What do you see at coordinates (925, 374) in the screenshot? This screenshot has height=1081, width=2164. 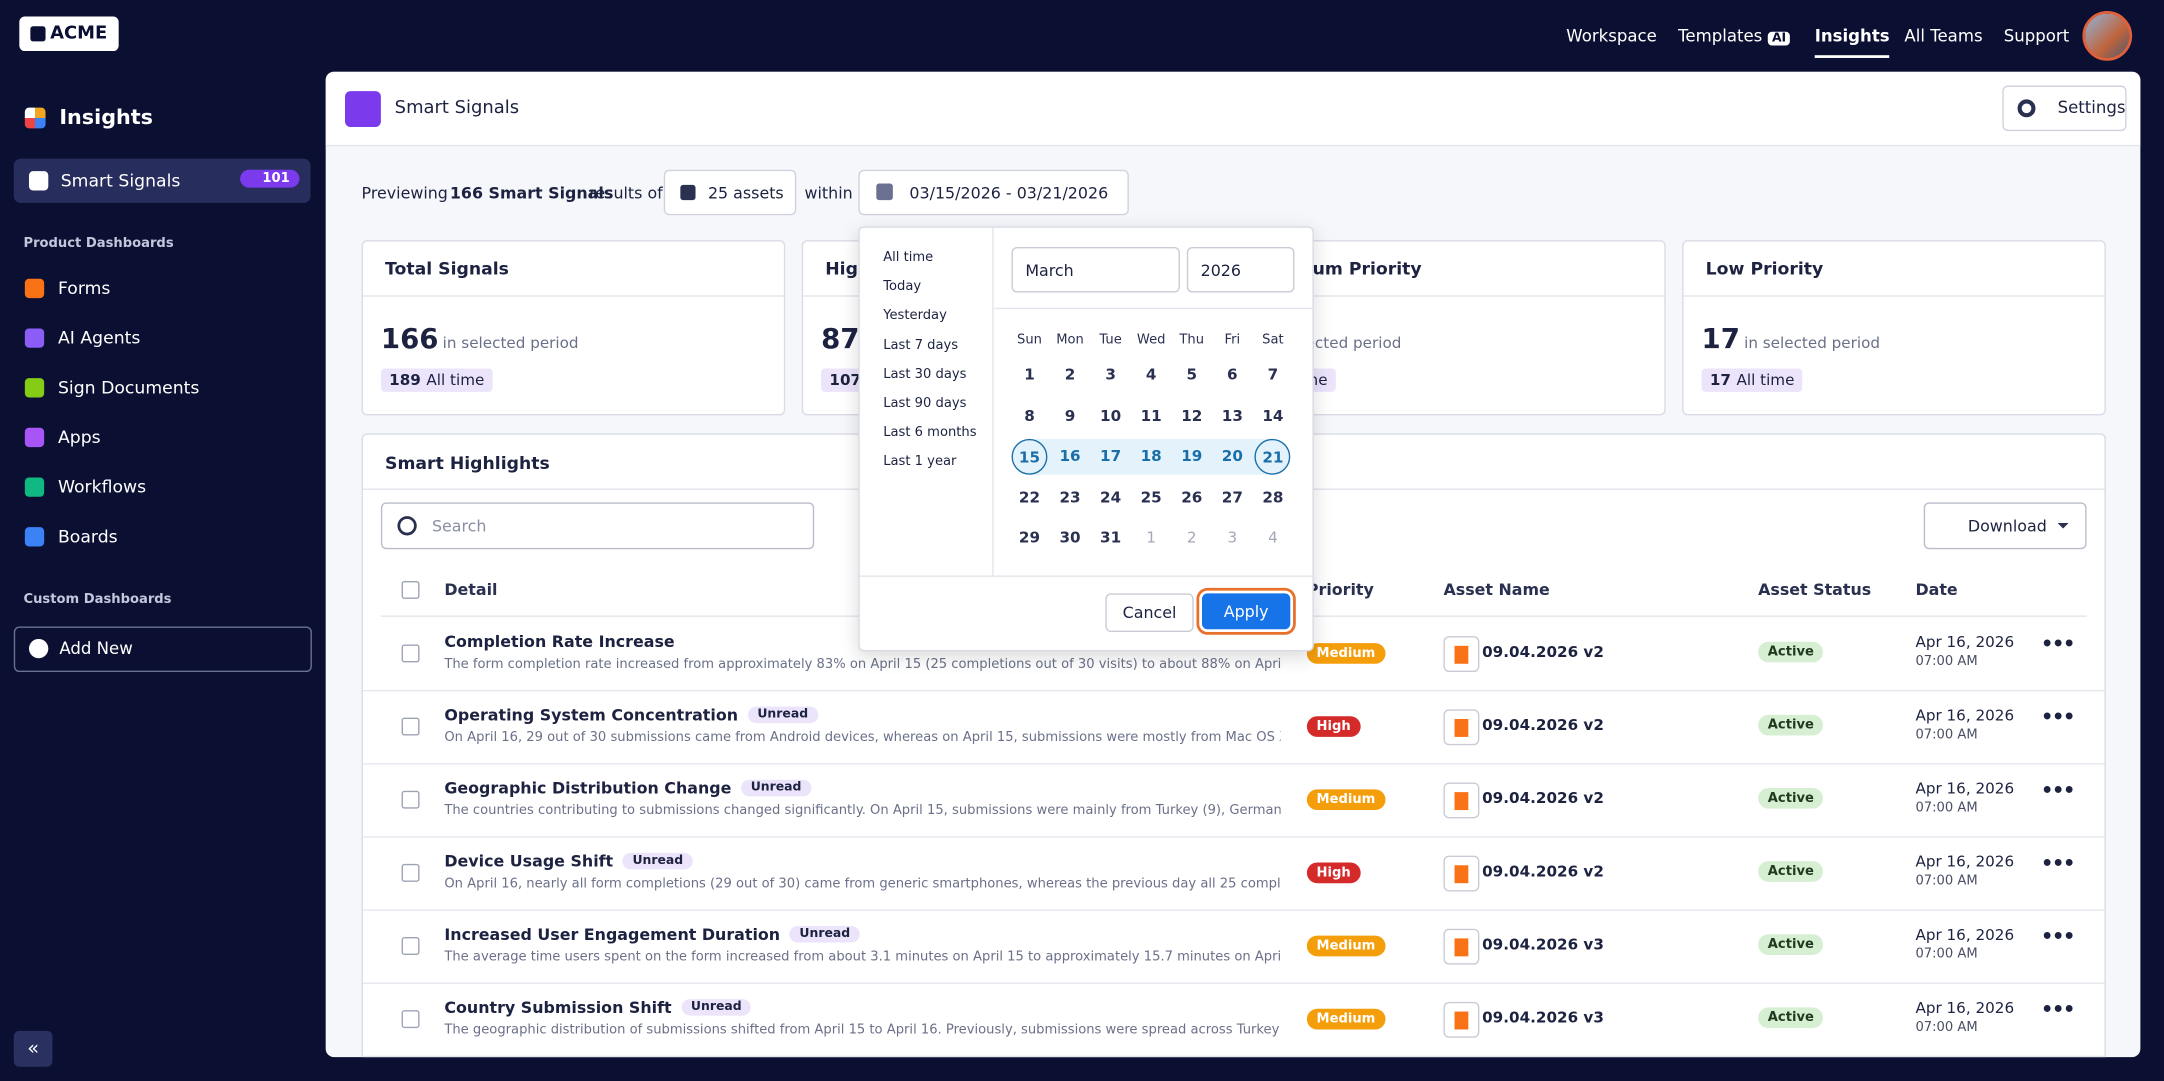 I see `preset: Last 30 days` at bounding box center [925, 374].